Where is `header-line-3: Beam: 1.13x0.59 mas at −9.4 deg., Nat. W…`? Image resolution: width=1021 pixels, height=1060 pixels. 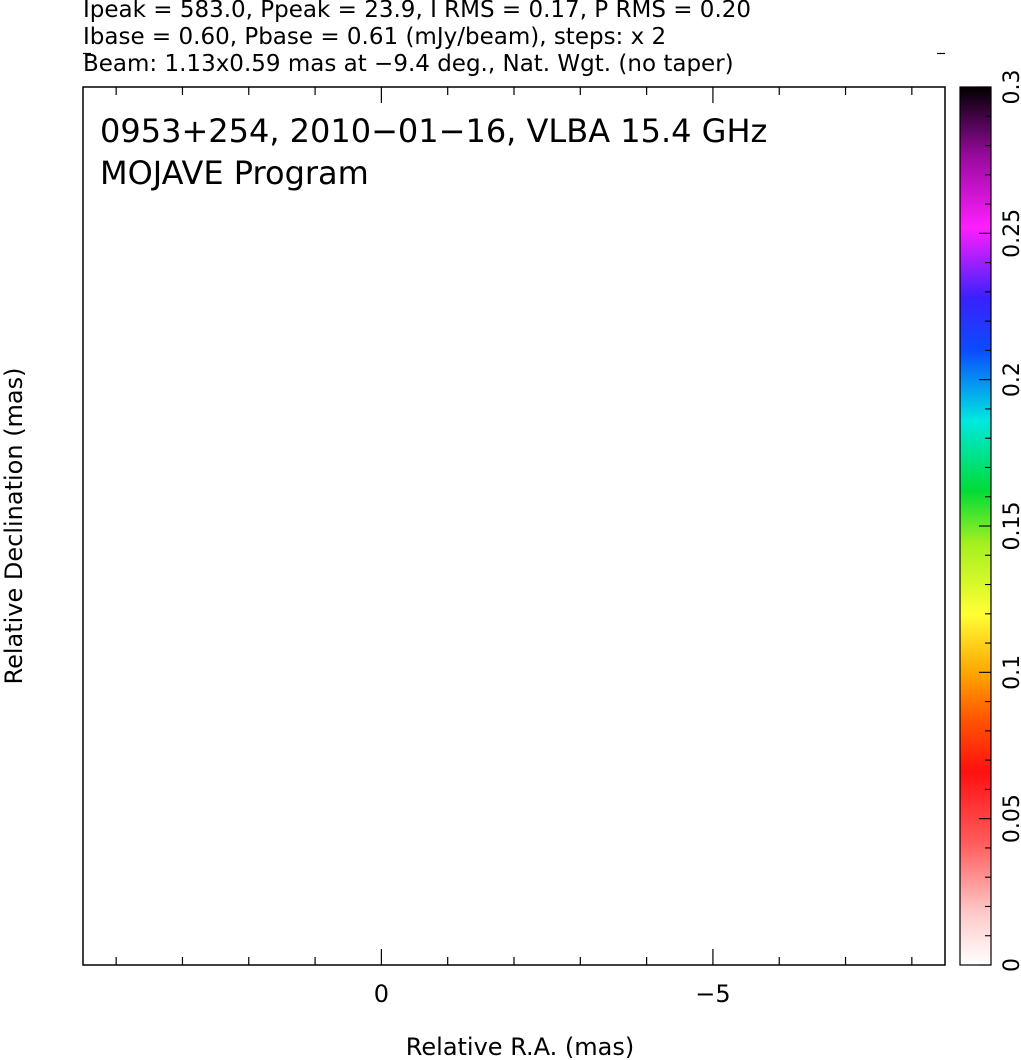
header-line-3: Beam: 1.13x0.59 mas at −9.4 deg., Nat. W… is located at coordinates (408, 64).